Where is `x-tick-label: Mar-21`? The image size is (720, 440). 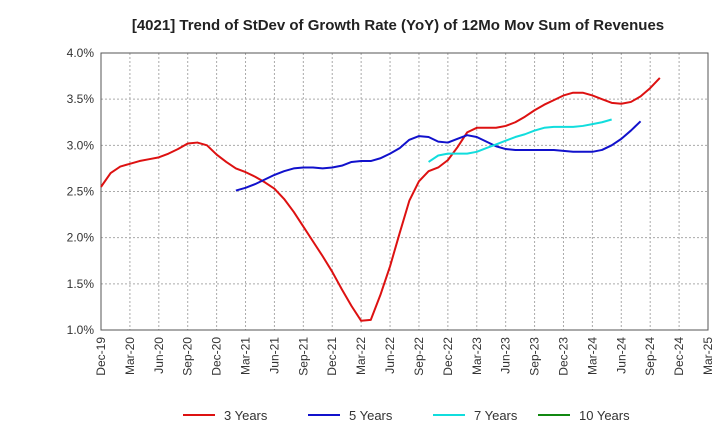 x-tick-label: Mar-21 is located at coordinates (246, 356).